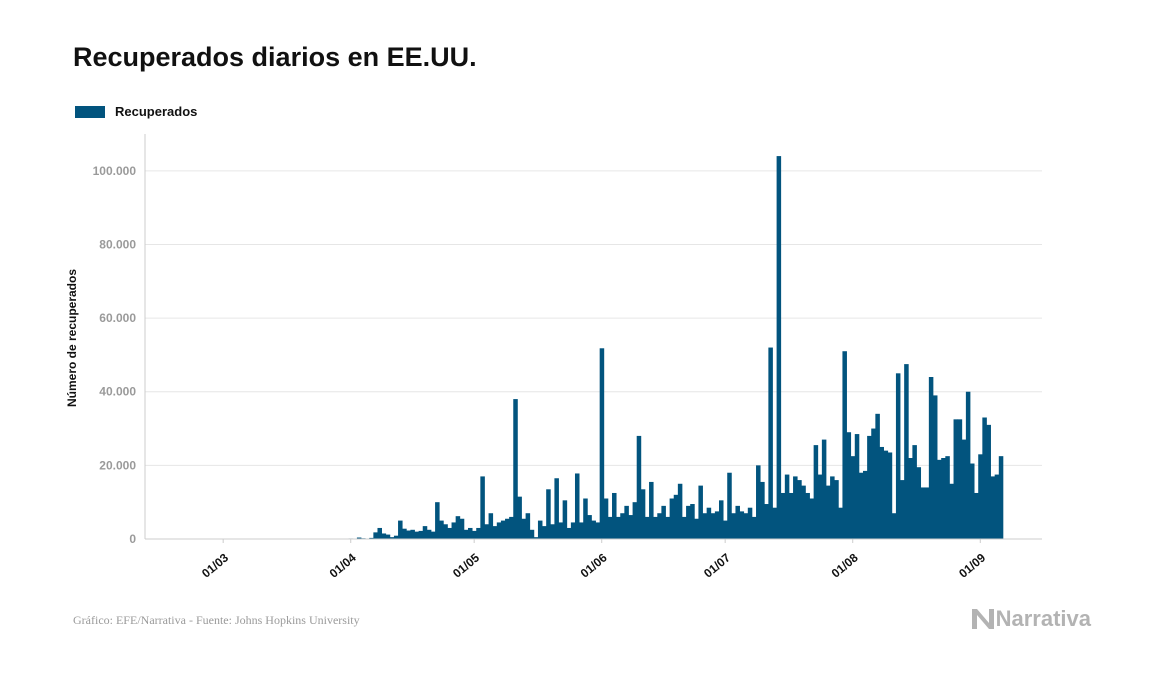 The image size is (1157, 674). Describe the element at coordinates (982, 619) in the screenshot. I see `narrativa-n-icon` at that location.